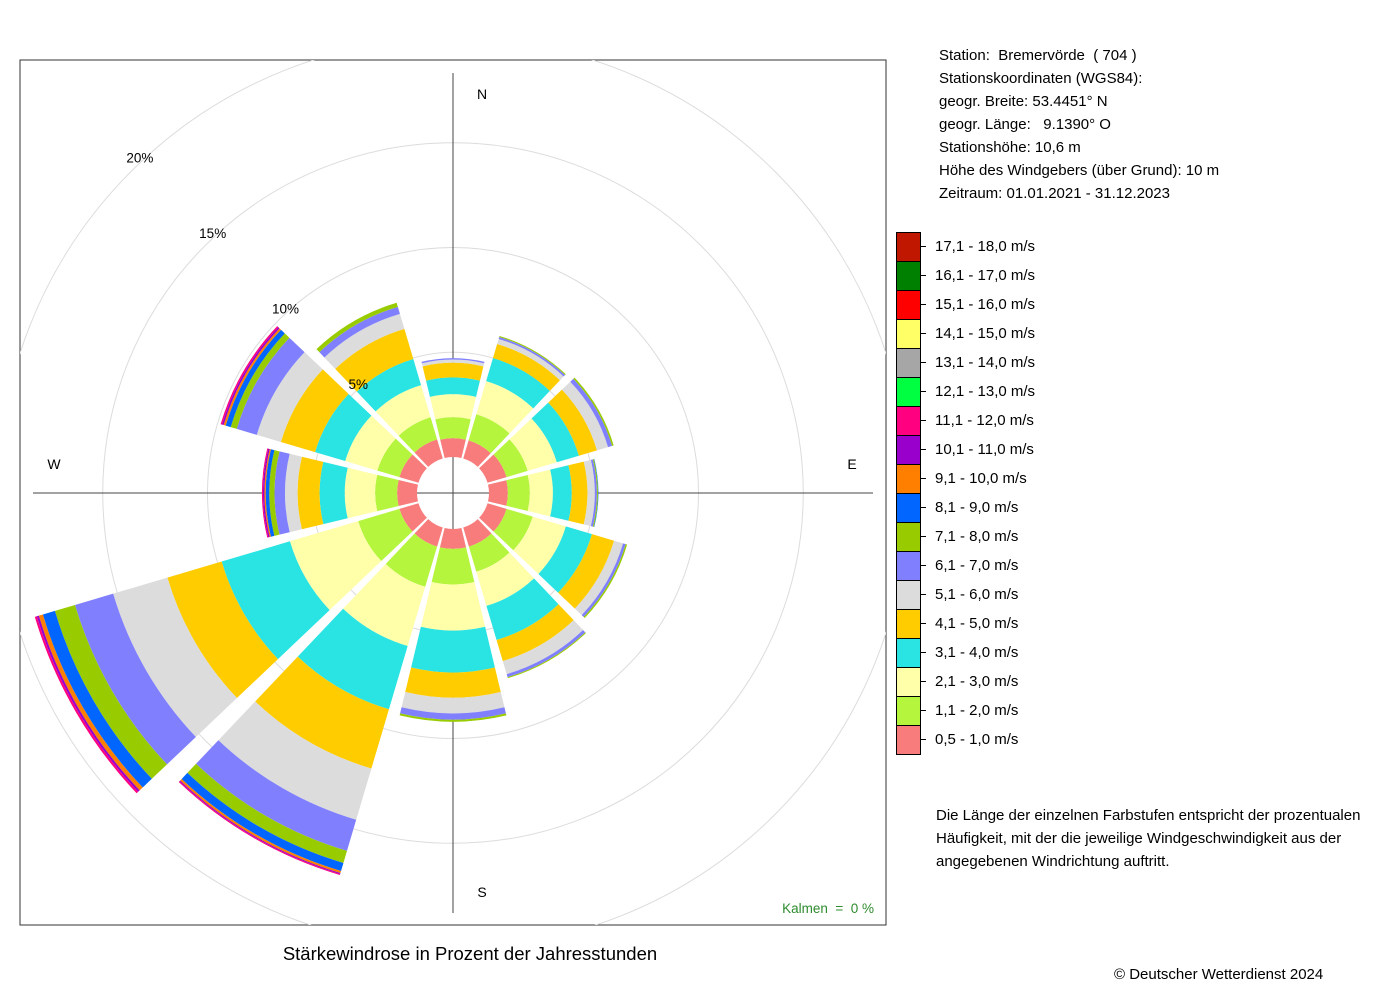  Describe the element at coordinates (247, 271) in the screenshot. I see `ring-labels: 5% 10% 15% 20%` at that location.